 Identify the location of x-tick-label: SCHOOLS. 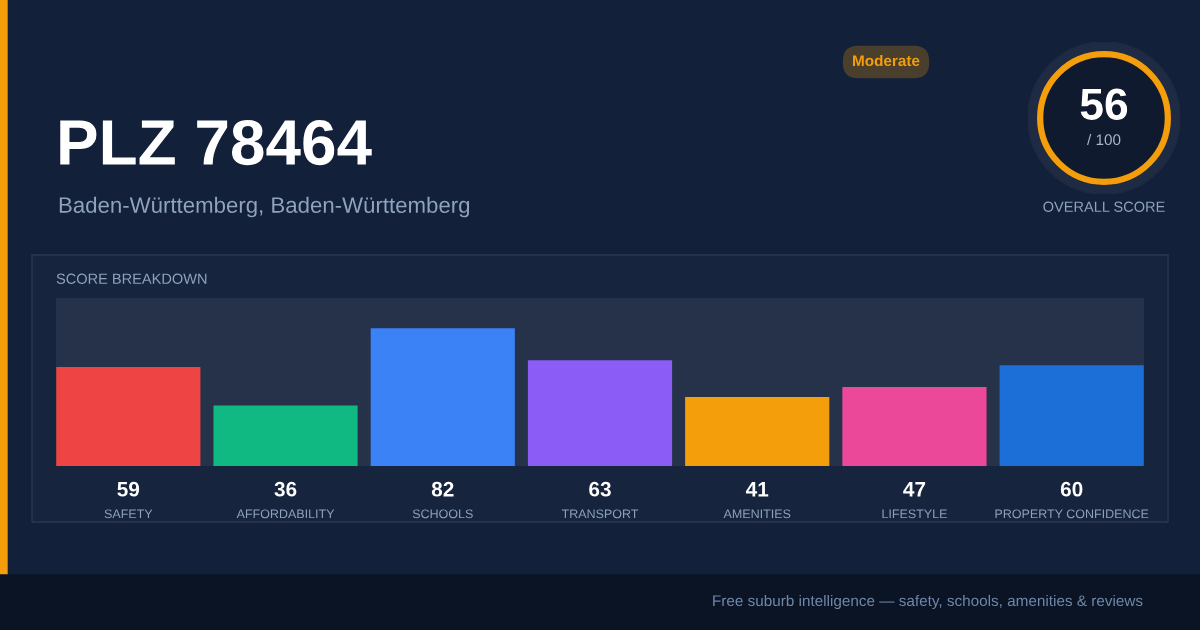
(442, 514).